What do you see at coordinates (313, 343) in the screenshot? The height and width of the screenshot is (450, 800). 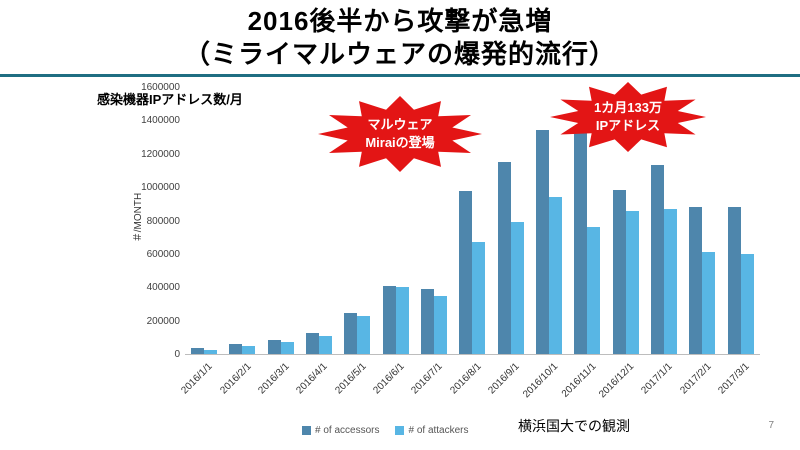 I see `bar-ofaccessors-2016/4/1` at bounding box center [313, 343].